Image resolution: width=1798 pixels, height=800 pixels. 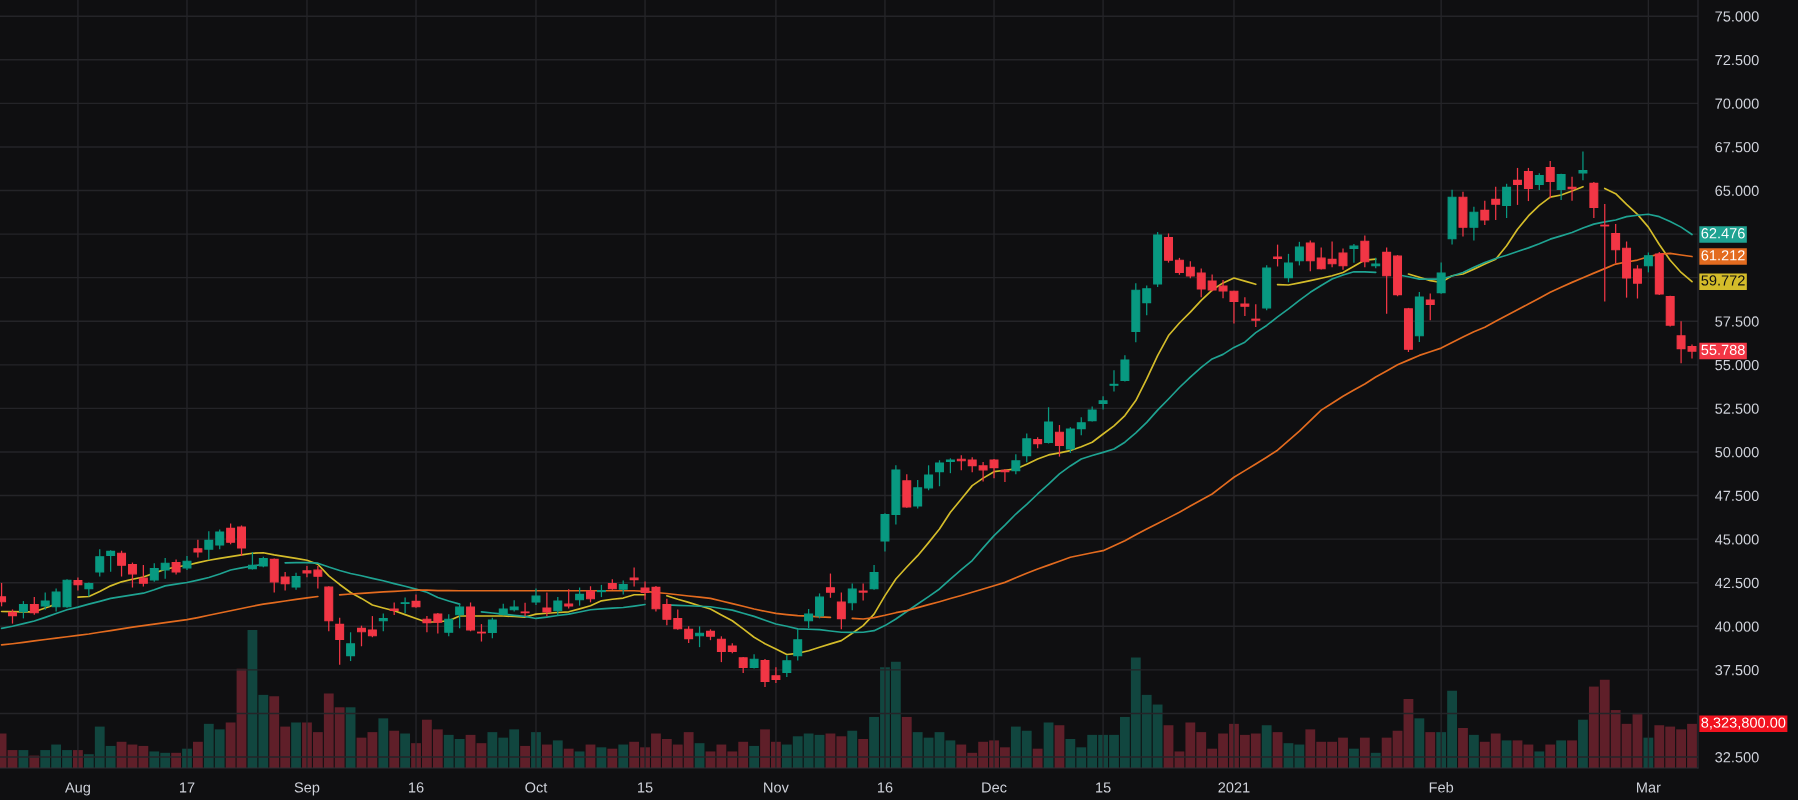 I want to click on y-tick-label: 47.500, so click(x=1737, y=495).